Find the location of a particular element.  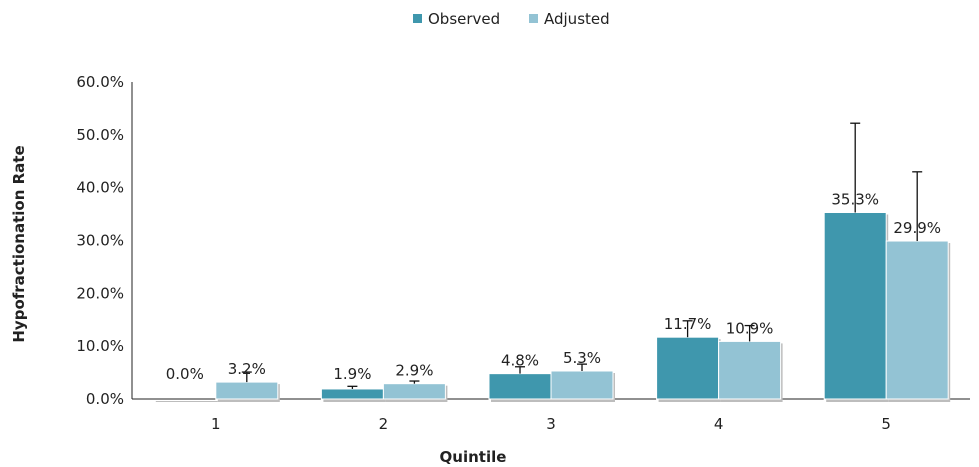

x-tick-label: 1 is located at coordinates (216, 424).